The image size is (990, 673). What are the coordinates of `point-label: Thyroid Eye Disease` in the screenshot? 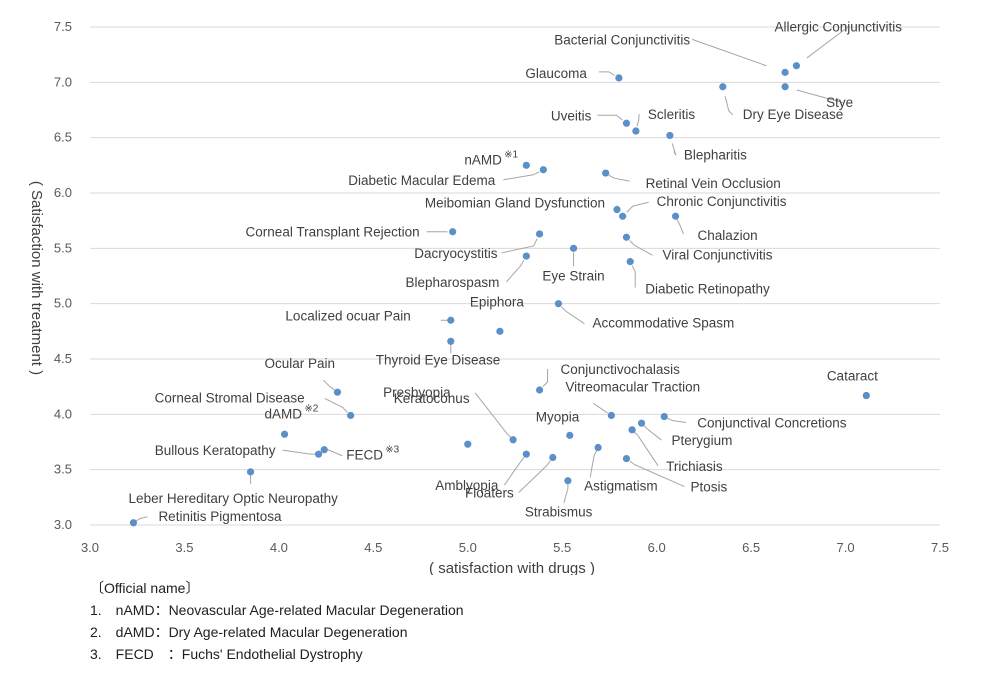 It's located at (438, 359).